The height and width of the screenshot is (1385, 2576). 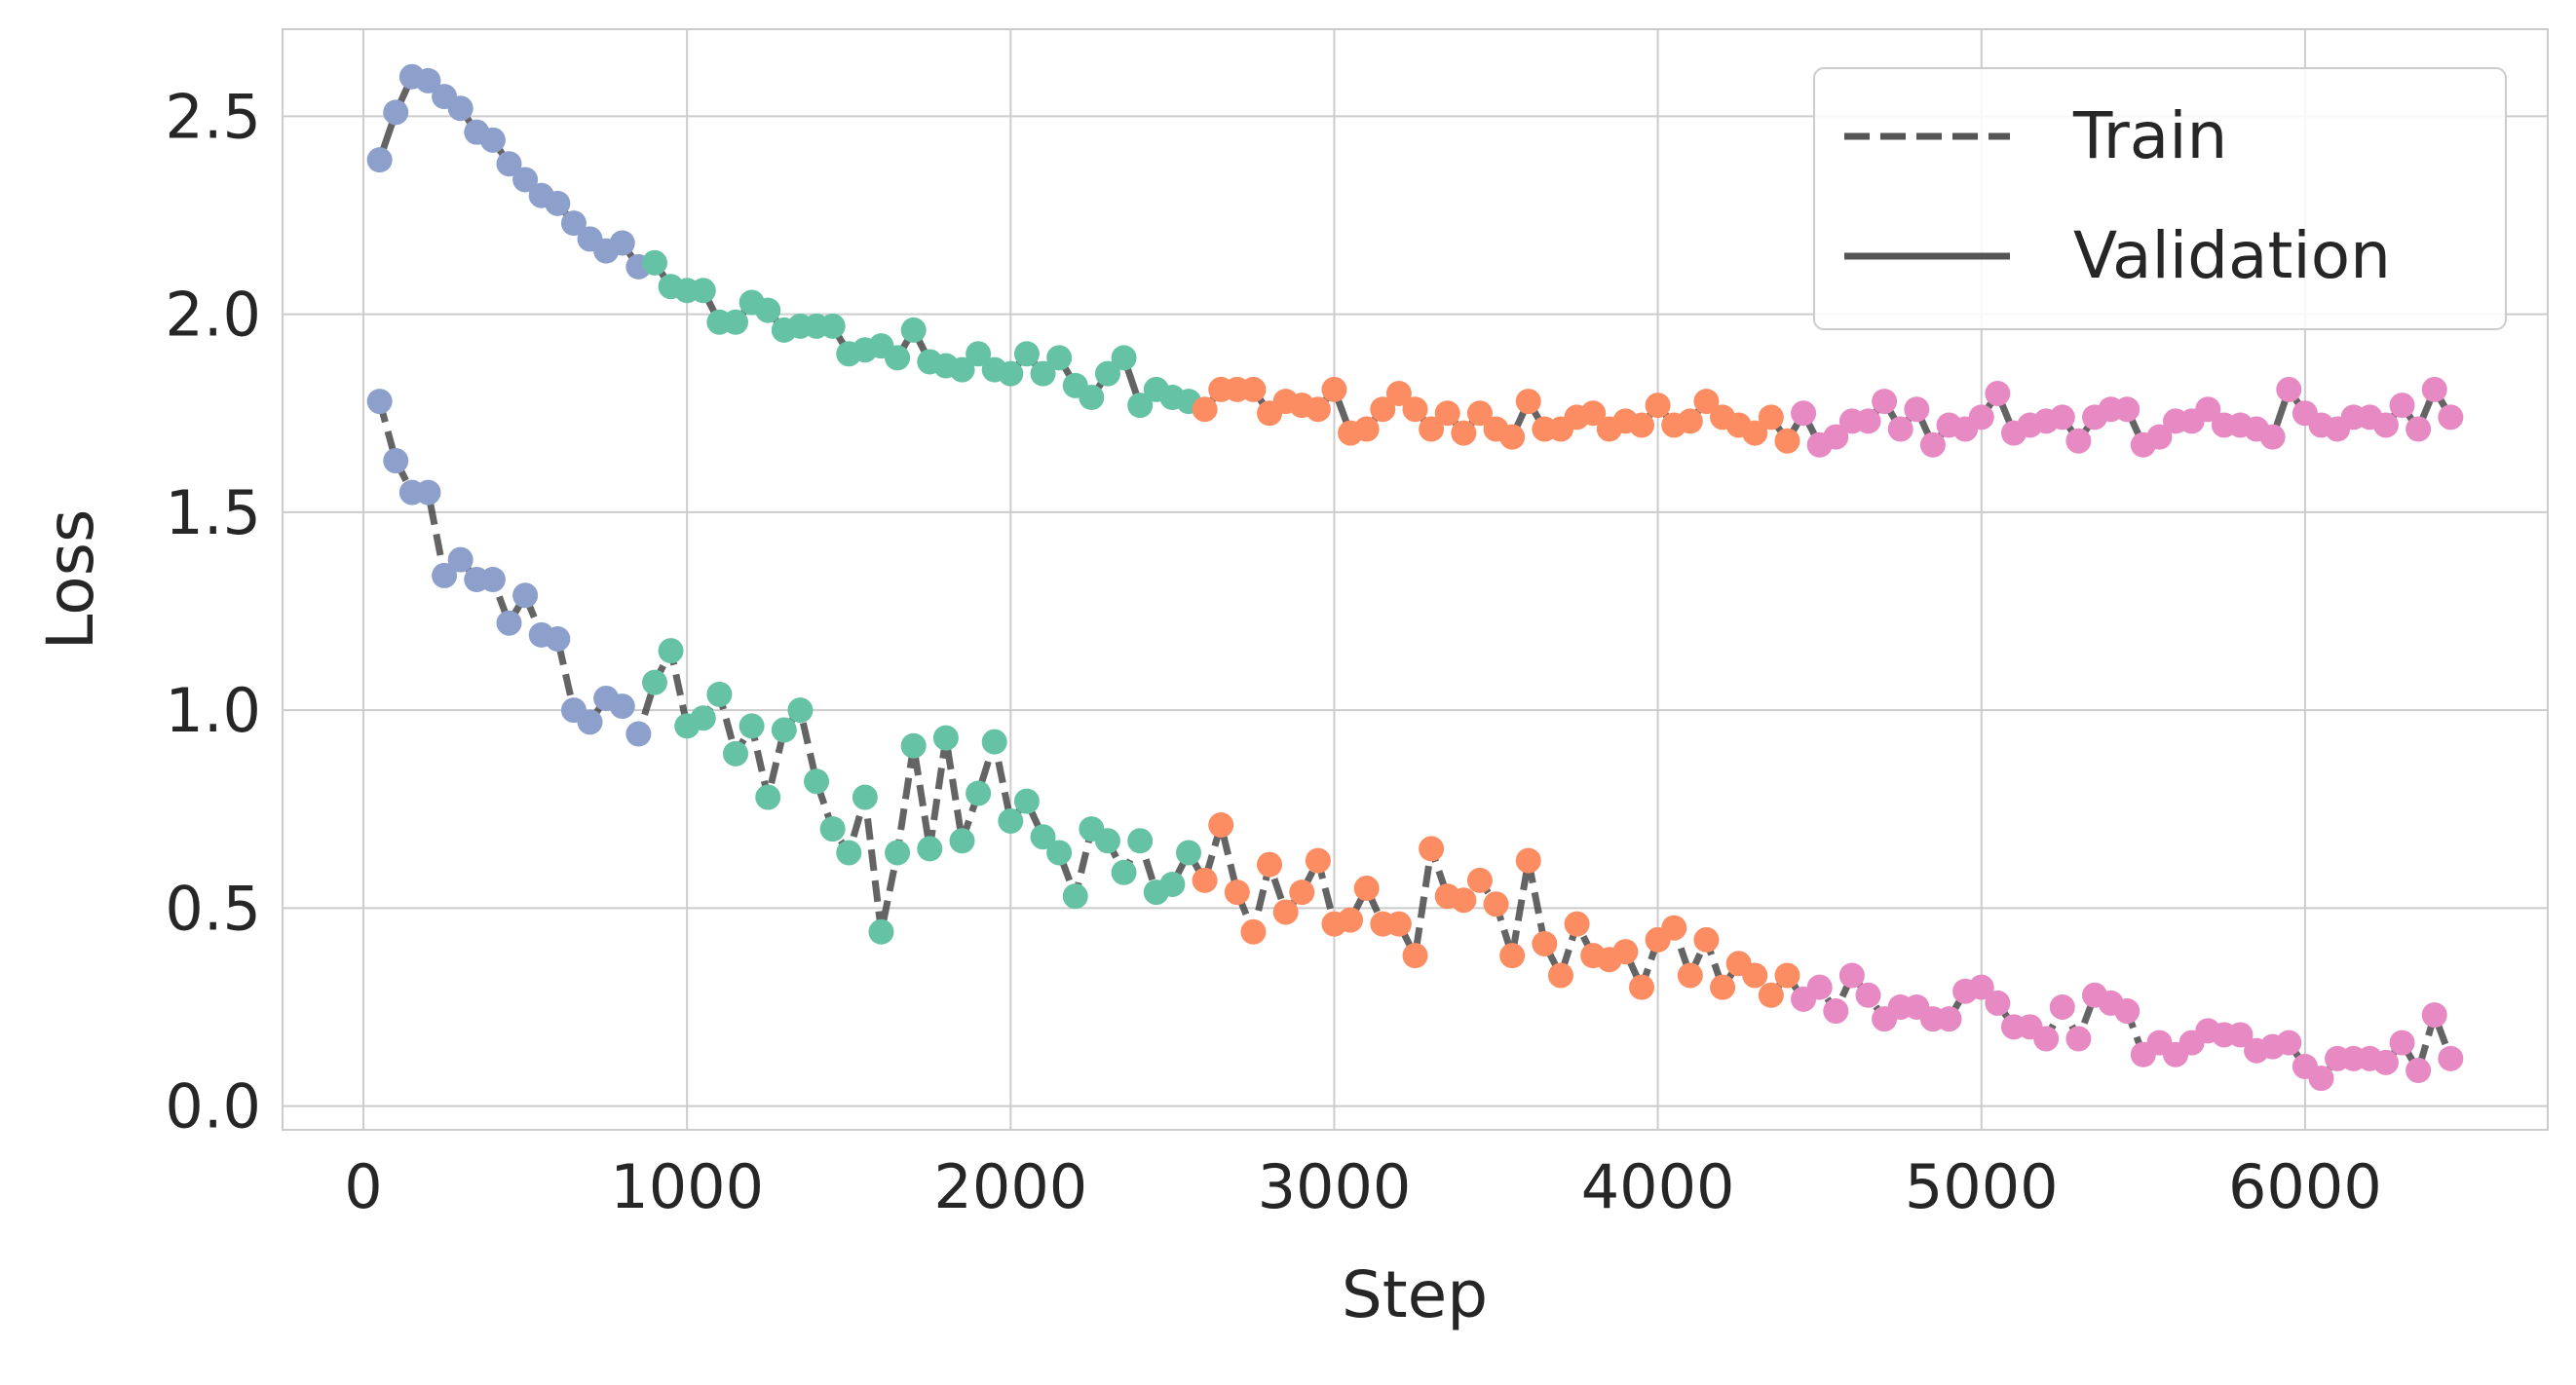 What do you see at coordinates (2149, 135) in the screenshot?
I see `legend-train-label: Train` at bounding box center [2149, 135].